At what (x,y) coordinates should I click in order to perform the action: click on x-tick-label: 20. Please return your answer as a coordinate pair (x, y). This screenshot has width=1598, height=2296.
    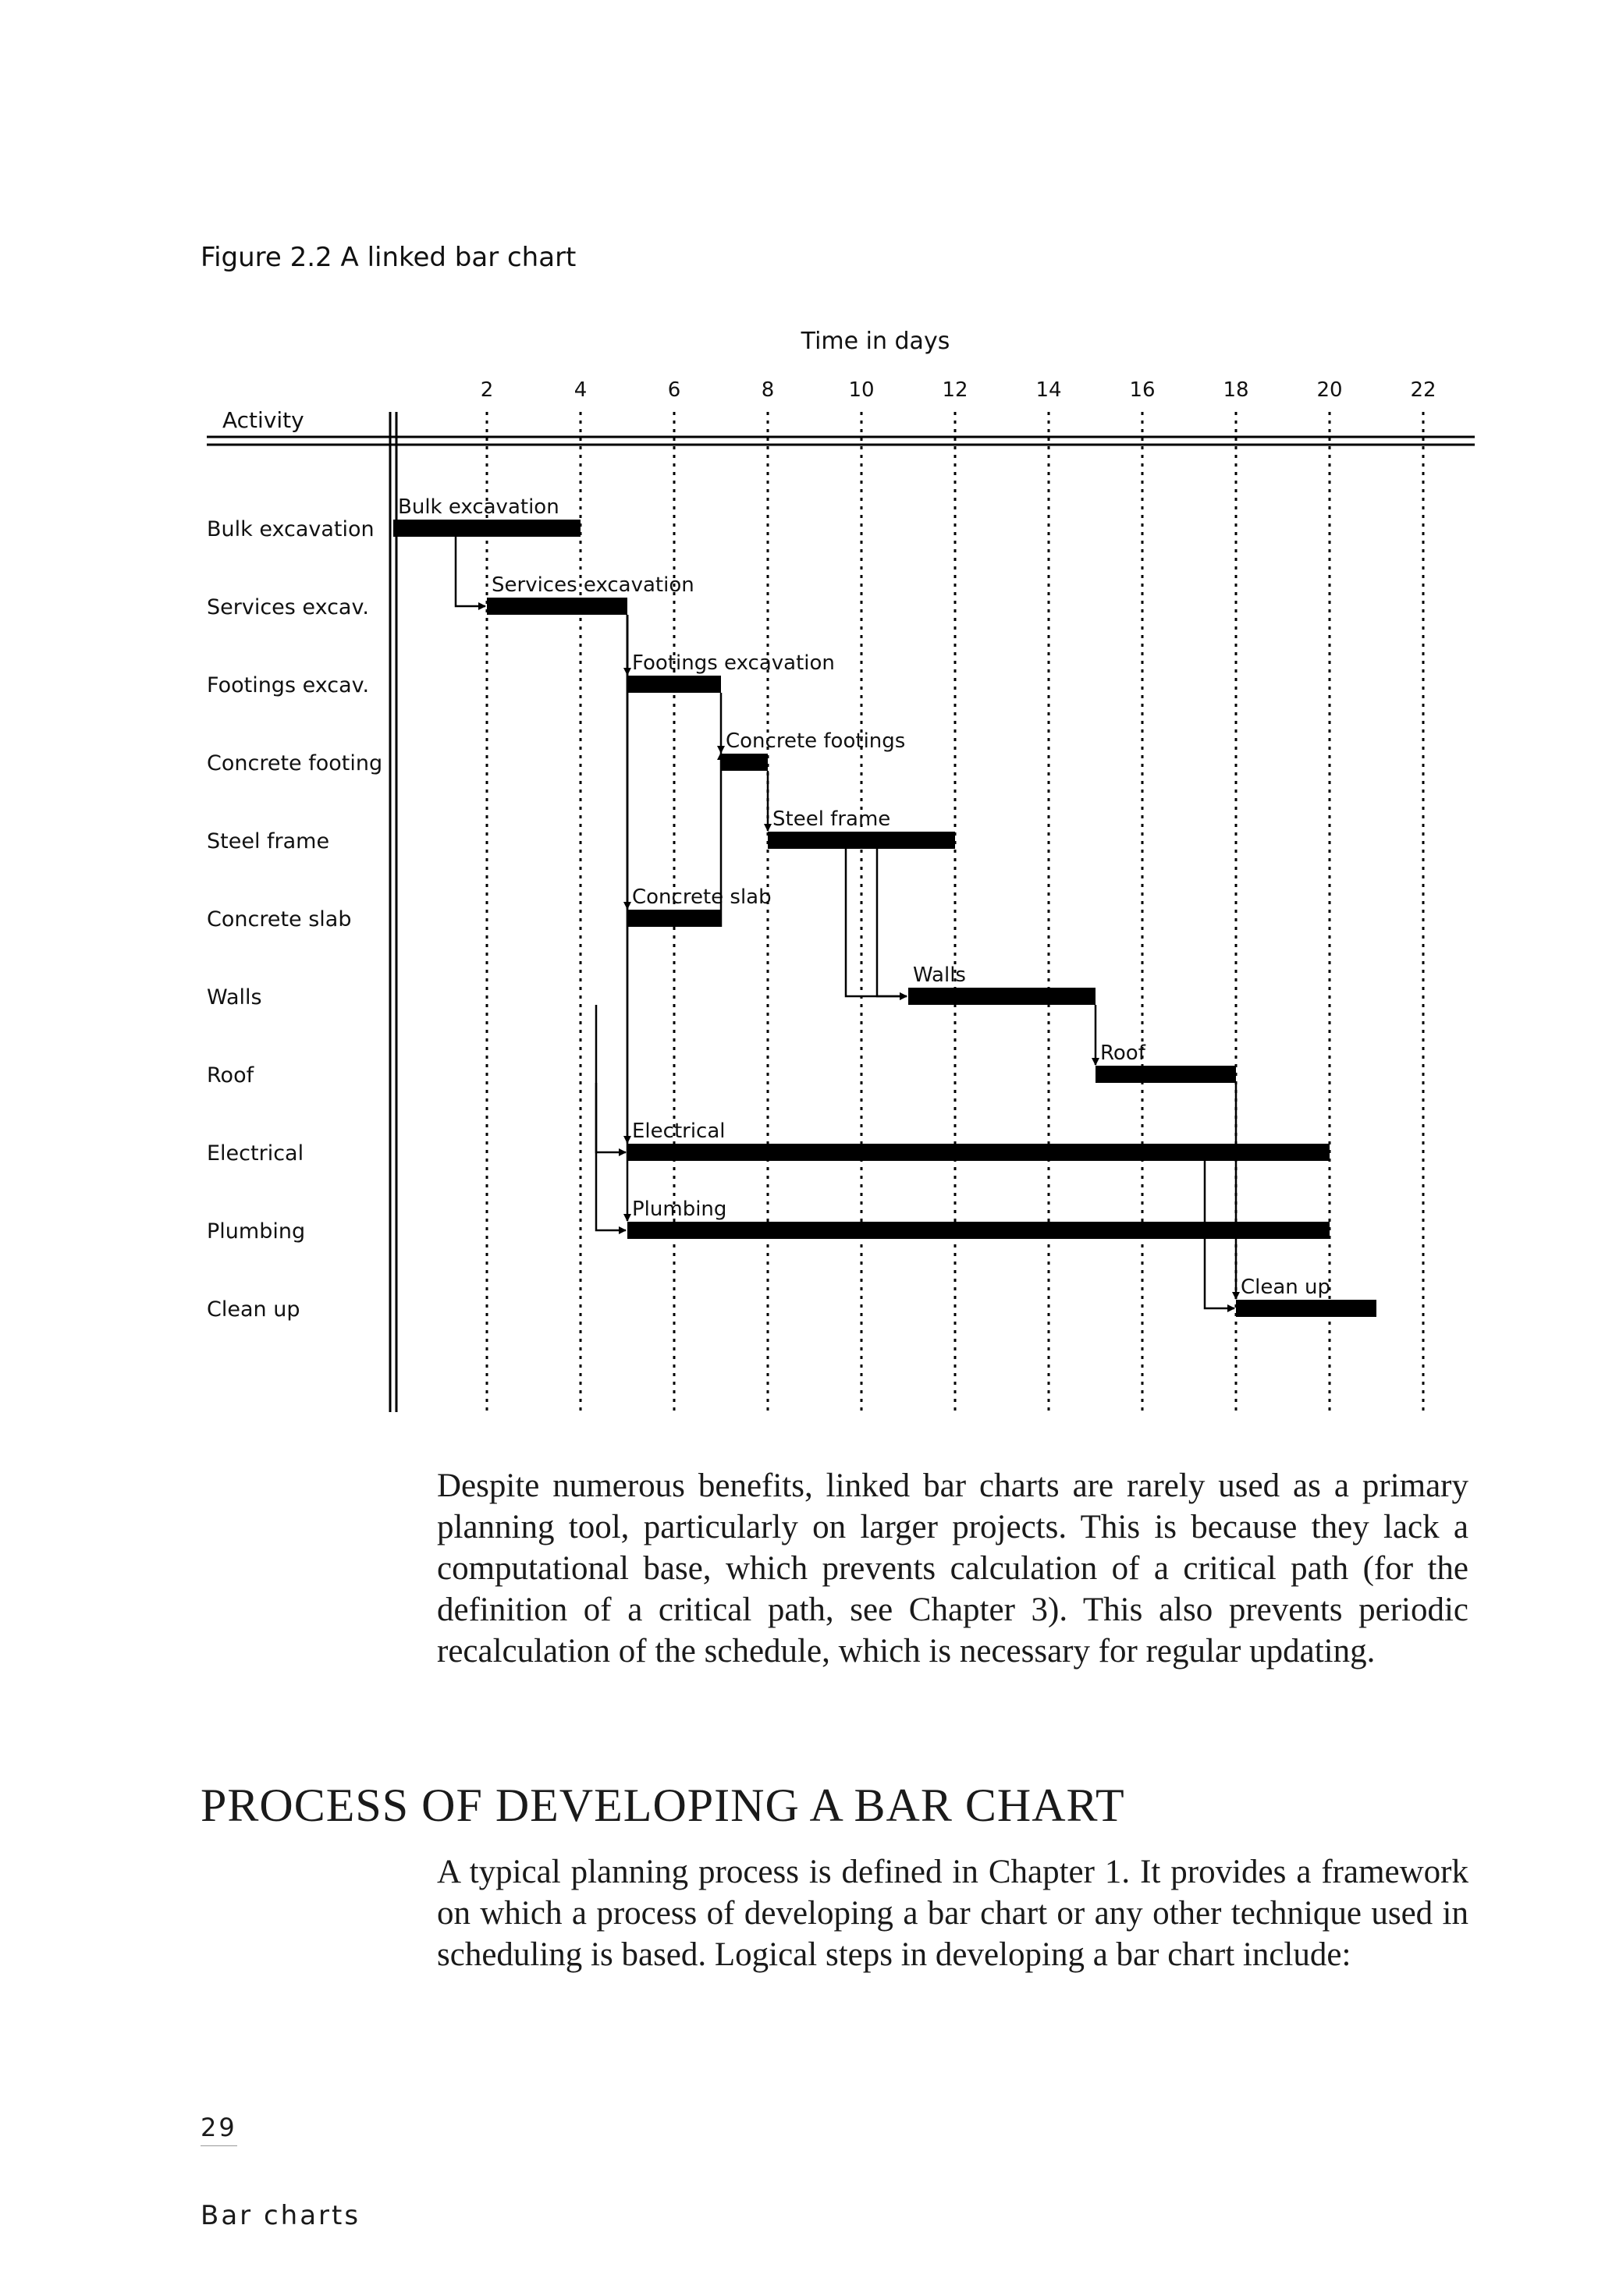
    Looking at the image, I should click on (1329, 390).